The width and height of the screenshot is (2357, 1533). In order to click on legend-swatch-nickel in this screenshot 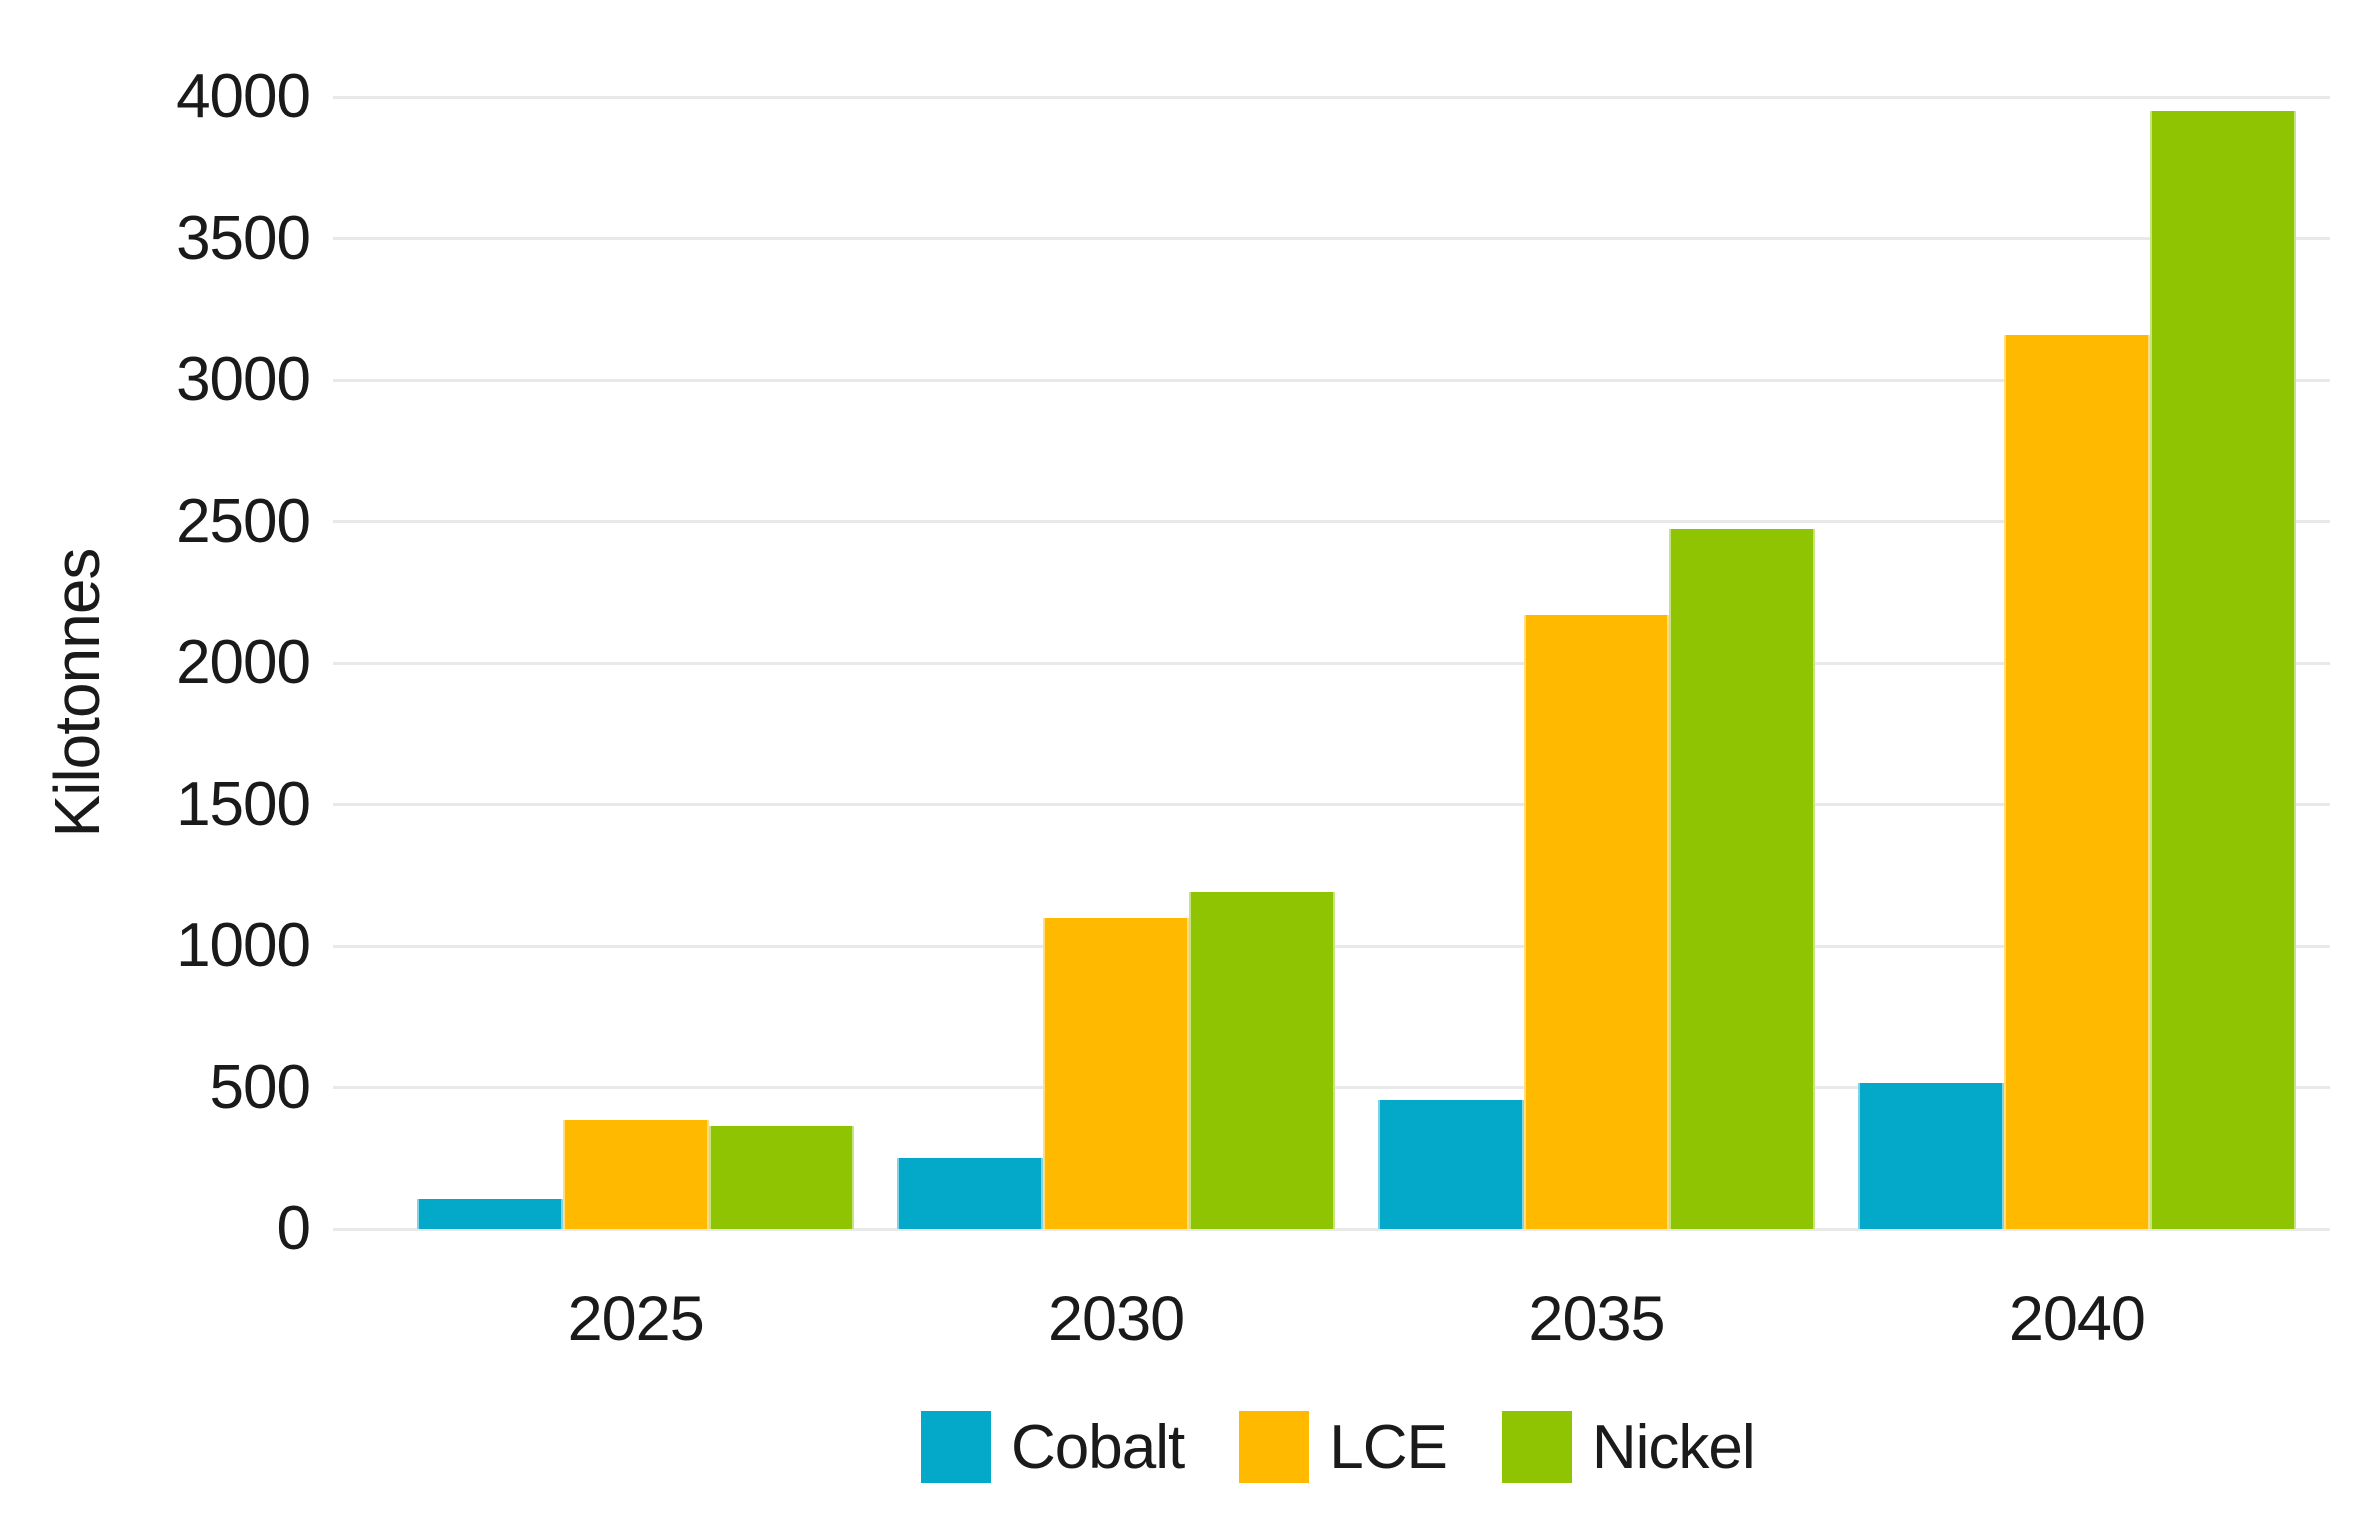, I will do `click(1536, 1447)`.